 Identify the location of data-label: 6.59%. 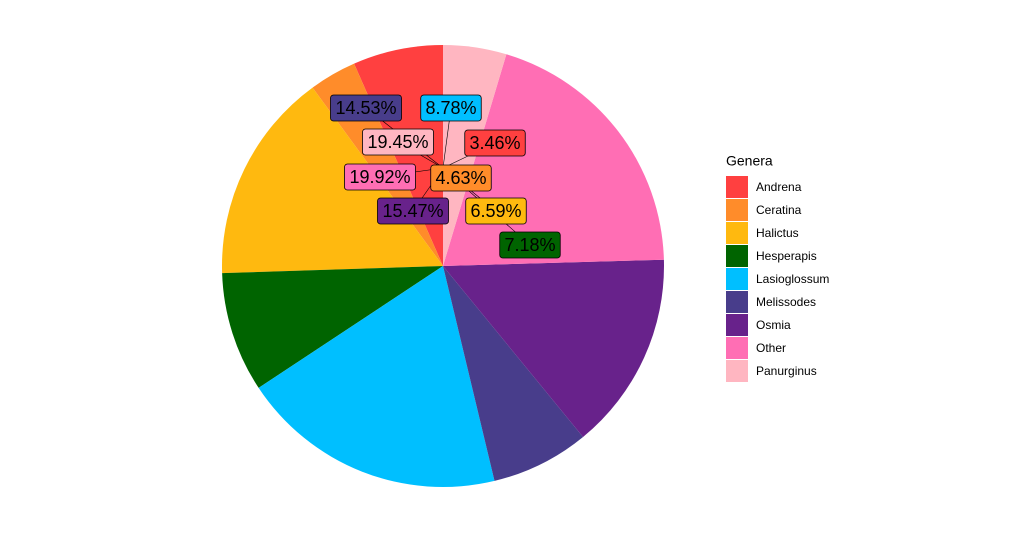
(495, 211).